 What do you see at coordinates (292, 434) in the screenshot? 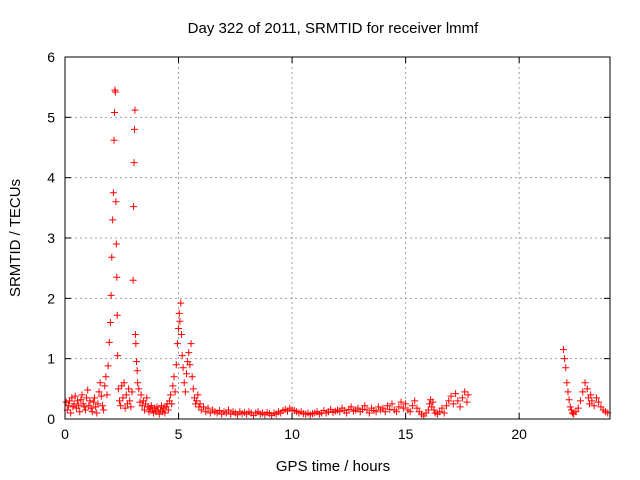
I see `x-tick-label: 10` at bounding box center [292, 434].